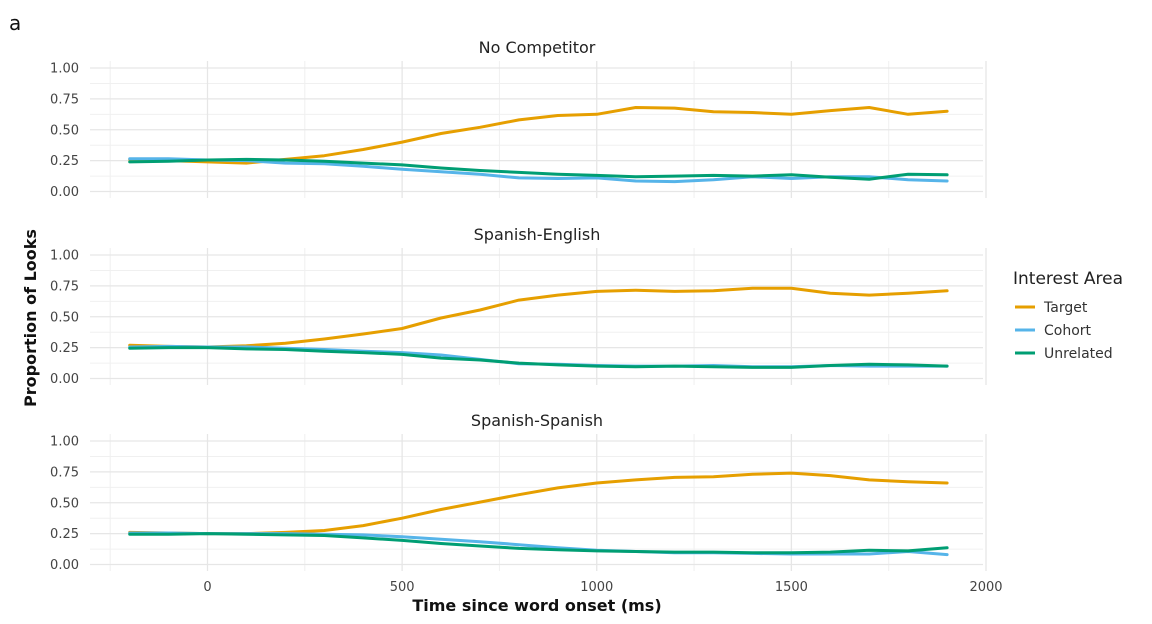 This screenshot has height=624, width=1152. I want to click on figure-tag: a, so click(15, 23).